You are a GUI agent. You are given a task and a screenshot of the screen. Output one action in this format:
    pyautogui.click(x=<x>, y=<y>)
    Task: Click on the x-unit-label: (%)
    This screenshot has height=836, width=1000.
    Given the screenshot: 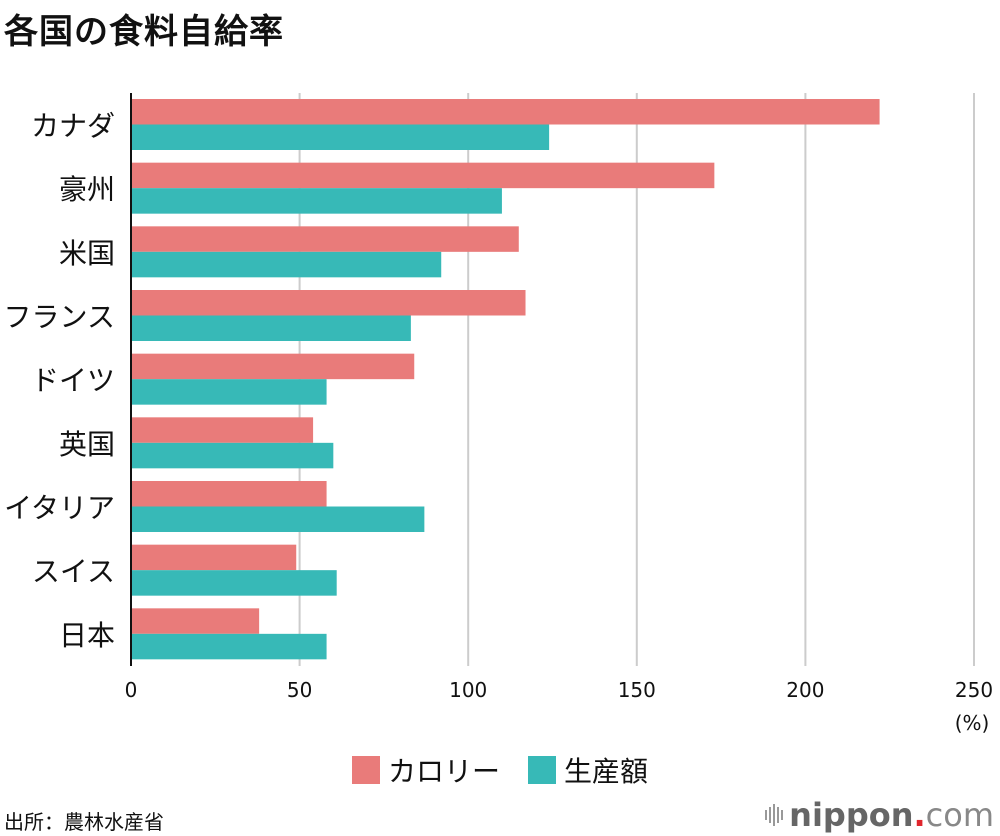 What is the action you would take?
    pyautogui.click(x=972, y=723)
    